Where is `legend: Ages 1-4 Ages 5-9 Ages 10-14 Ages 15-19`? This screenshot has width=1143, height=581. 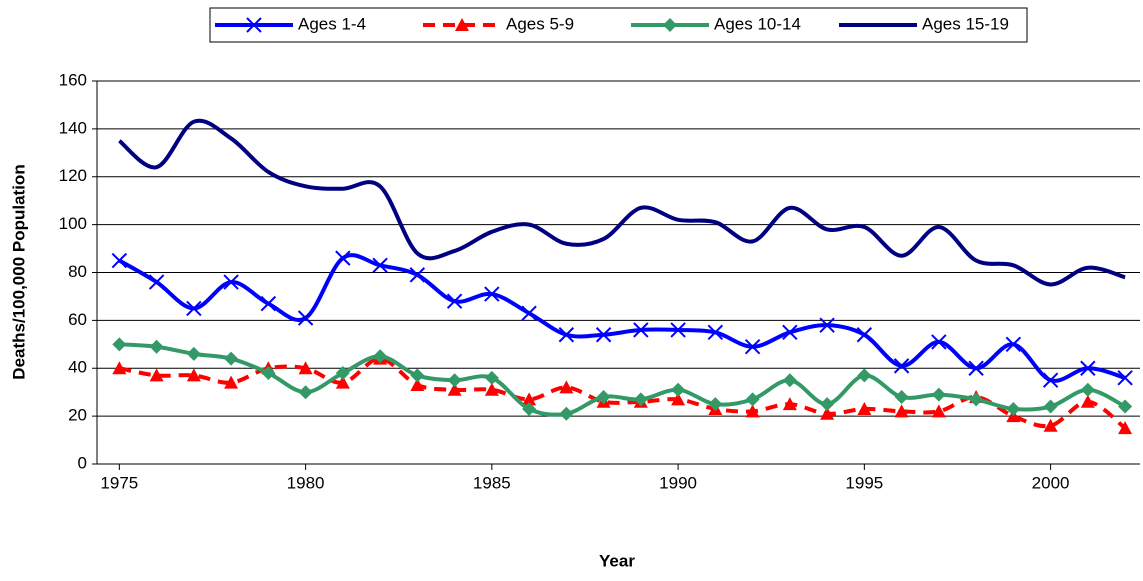 legend: Ages 1-4 Ages 5-9 Ages 10-14 Ages 15-19 is located at coordinates (618, 25).